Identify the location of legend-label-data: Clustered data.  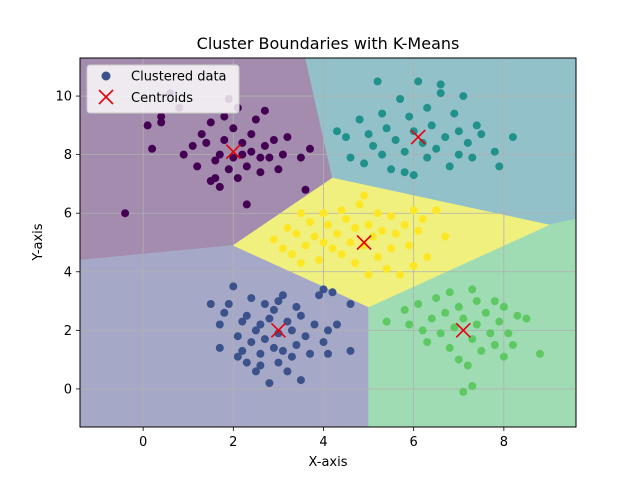
(179, 77).